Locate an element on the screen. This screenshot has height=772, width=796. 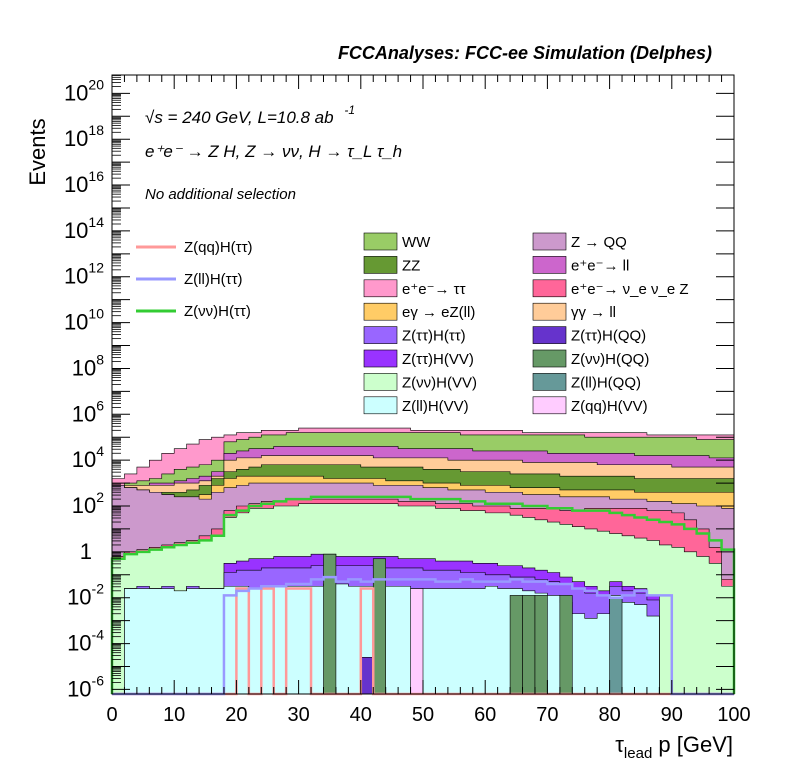
energy-annotation: √s = 240 GeV, L=10.8 ab -1 is located at coordinates (250, 115).